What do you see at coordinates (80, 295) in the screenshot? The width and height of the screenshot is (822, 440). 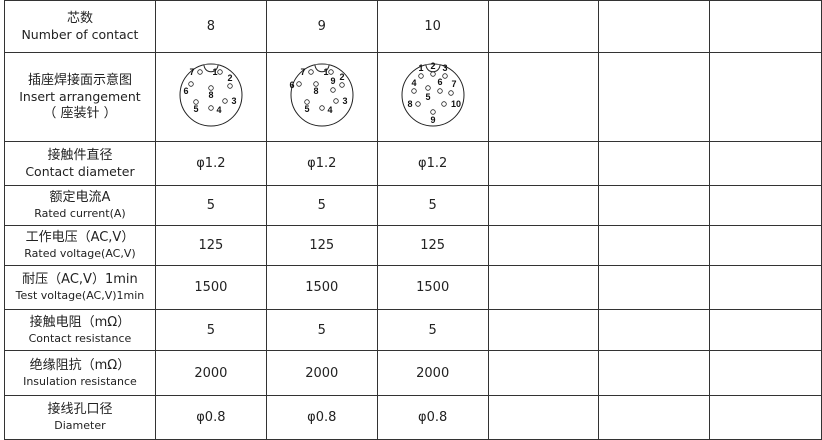 I see `label-en: Test voltage(AC,V)1min` at bounding box center [80, 295].